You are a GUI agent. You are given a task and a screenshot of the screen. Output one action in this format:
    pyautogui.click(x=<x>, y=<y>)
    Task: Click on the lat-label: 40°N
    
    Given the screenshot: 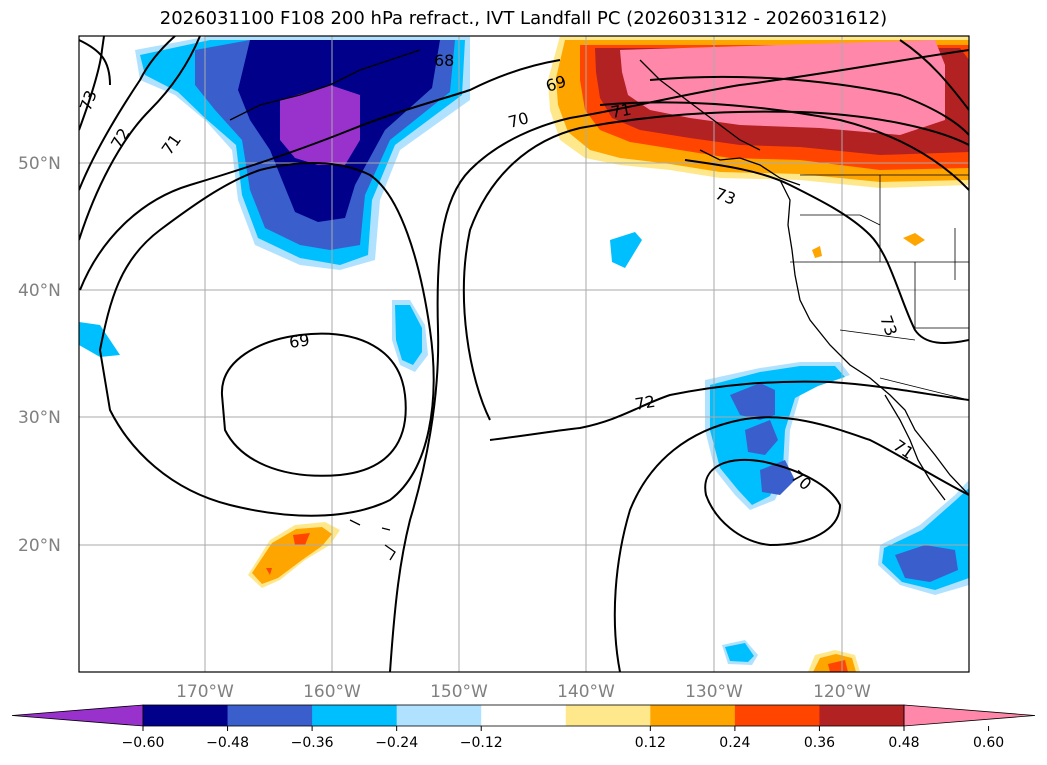 What is the action you would take?
    pyautogui.click(x=39, y=291)
    